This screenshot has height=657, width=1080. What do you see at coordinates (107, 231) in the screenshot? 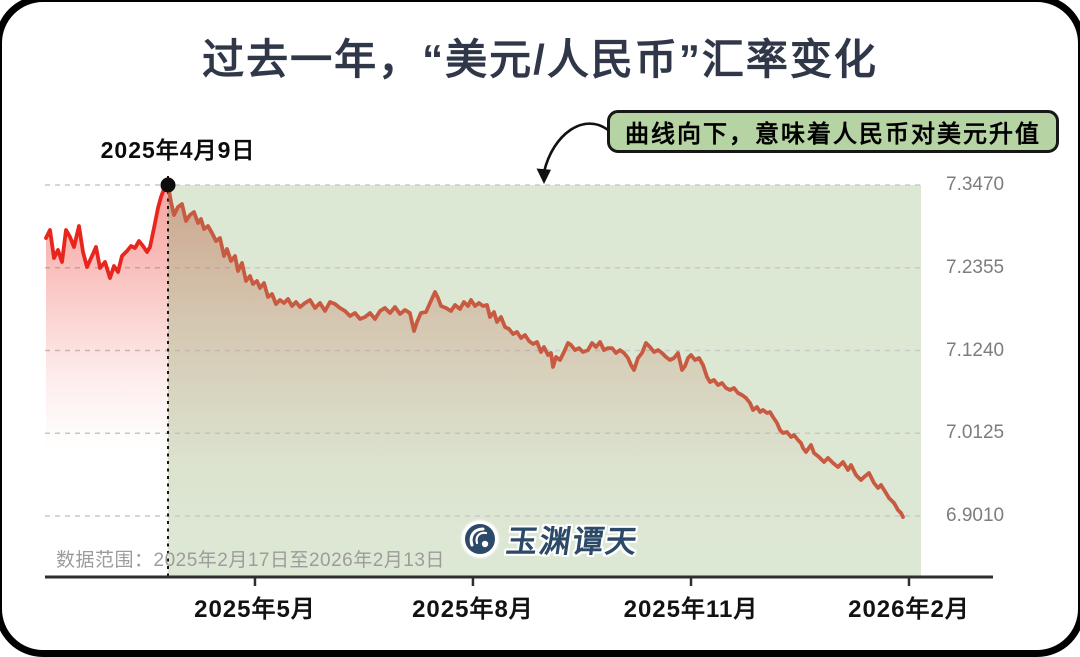
I see `rate-line-before-peak` at bounding box center [107, 231].